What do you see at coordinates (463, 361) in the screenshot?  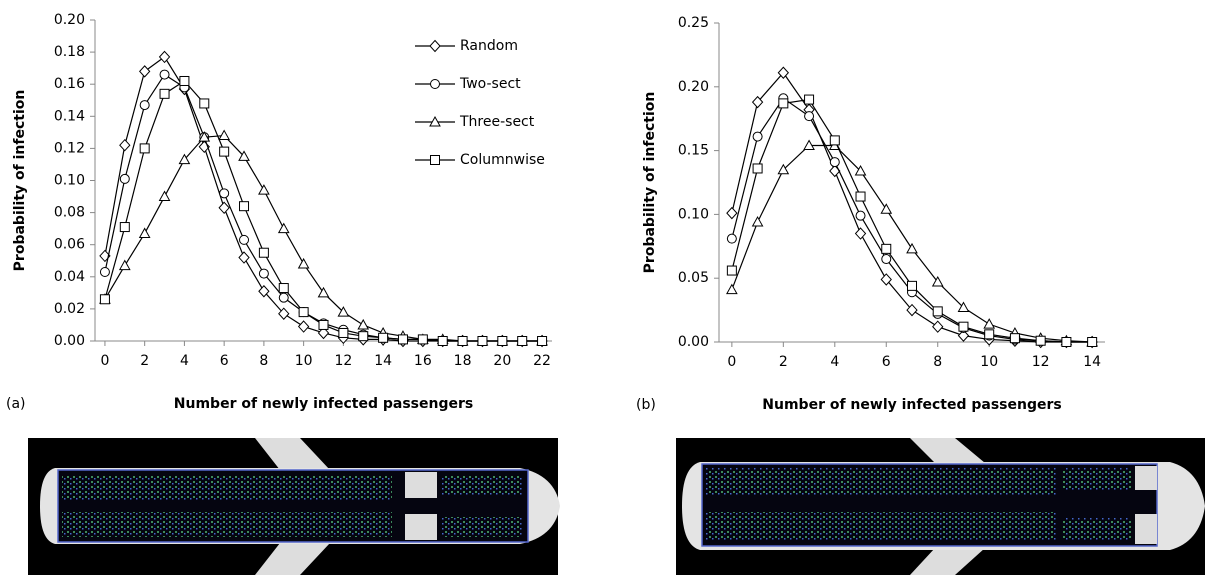 I see `x-tick-label: 18` at bounding box center [463, 361].